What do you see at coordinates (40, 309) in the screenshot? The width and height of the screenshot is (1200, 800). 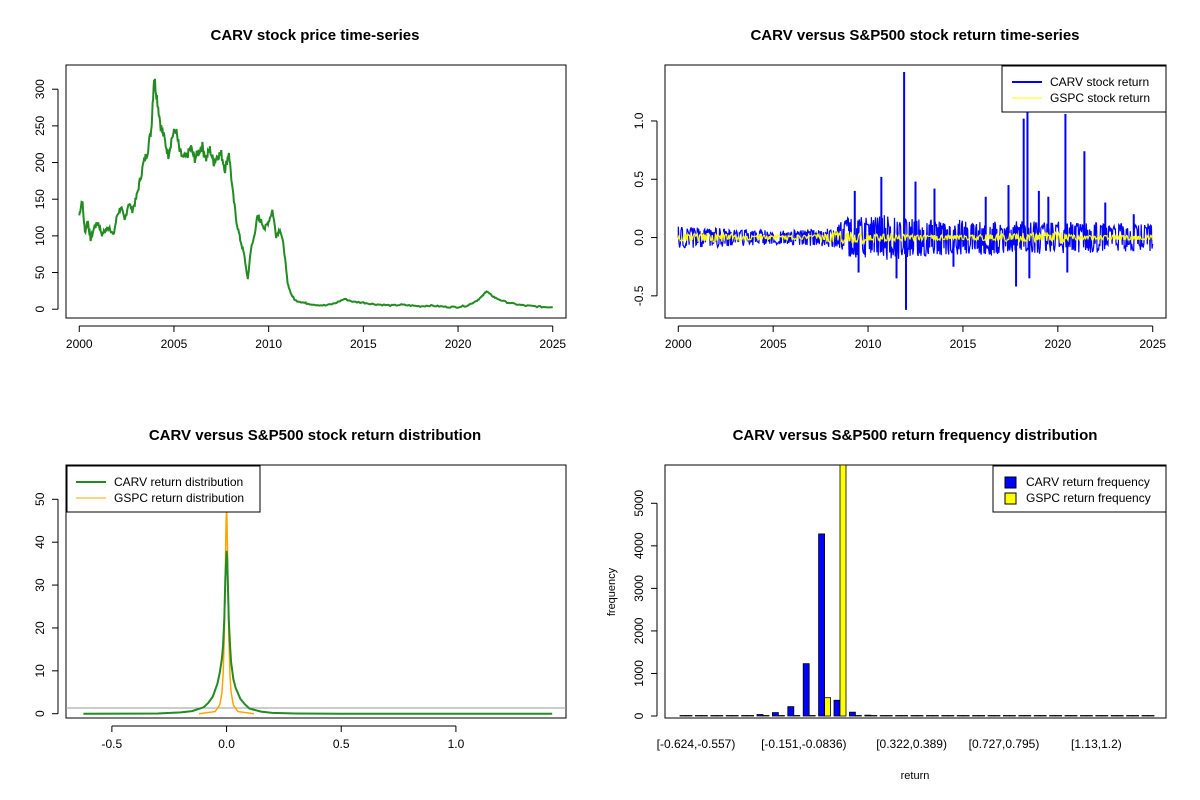 I see `price-y-tick-label: 0` at bounding box center [40, 309].